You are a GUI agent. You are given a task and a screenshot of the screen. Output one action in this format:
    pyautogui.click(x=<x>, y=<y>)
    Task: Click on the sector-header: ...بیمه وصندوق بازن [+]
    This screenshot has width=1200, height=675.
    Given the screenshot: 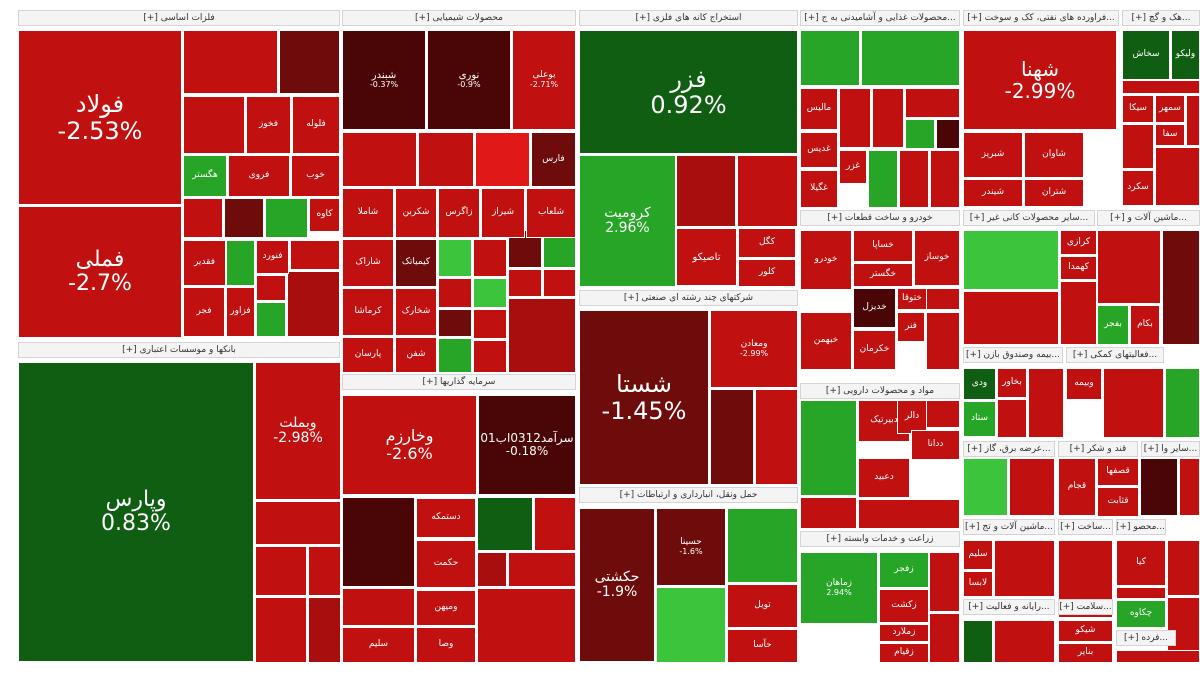 What is the action you would take?
    pyautogui.click(x=1013, y=355)
    